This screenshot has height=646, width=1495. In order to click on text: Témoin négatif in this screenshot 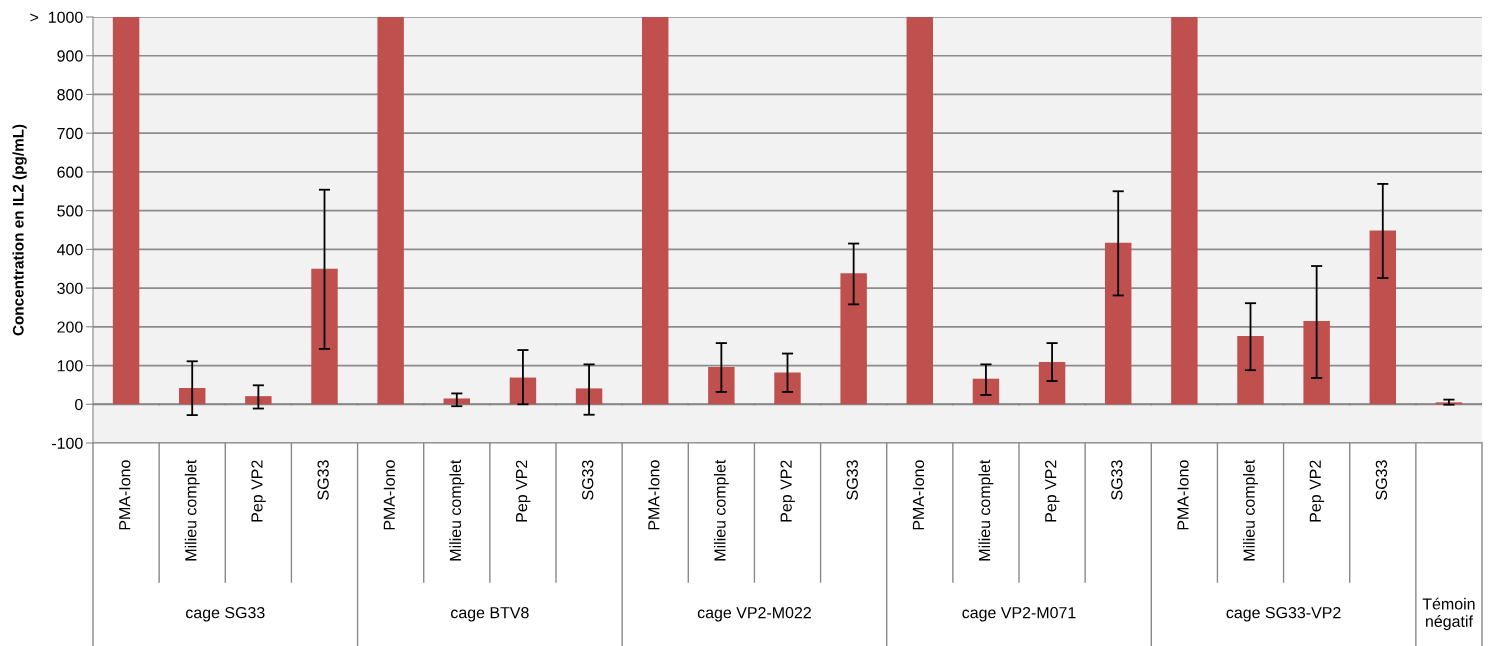, I will do `click(1448, 614)`.